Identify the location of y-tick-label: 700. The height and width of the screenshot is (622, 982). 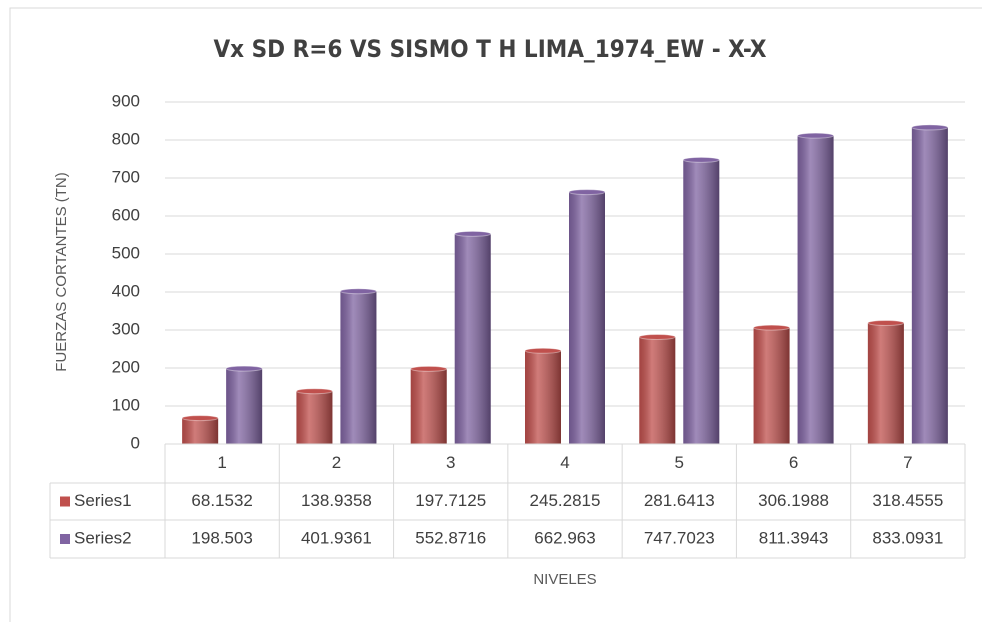
(126, 176).